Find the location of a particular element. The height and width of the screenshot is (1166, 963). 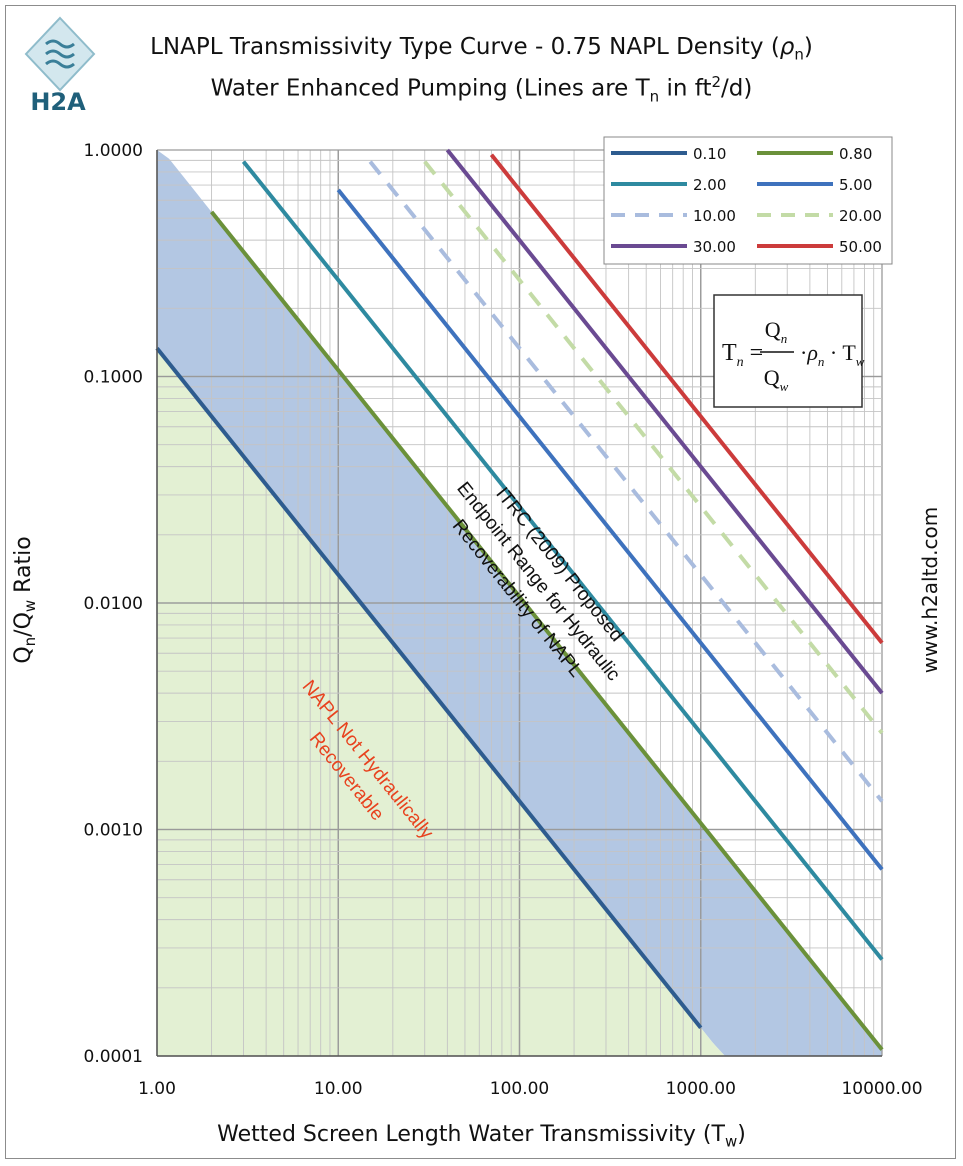

ylabel-s1: n is located at coordinates (30, 641).